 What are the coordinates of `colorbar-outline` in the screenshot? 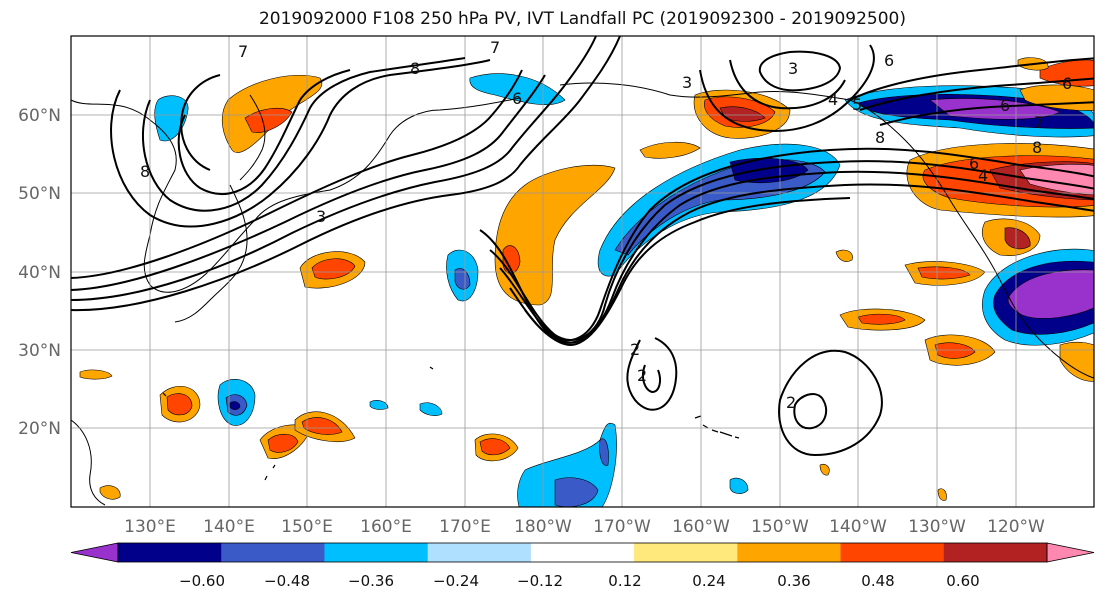 It's located at (582, 552).